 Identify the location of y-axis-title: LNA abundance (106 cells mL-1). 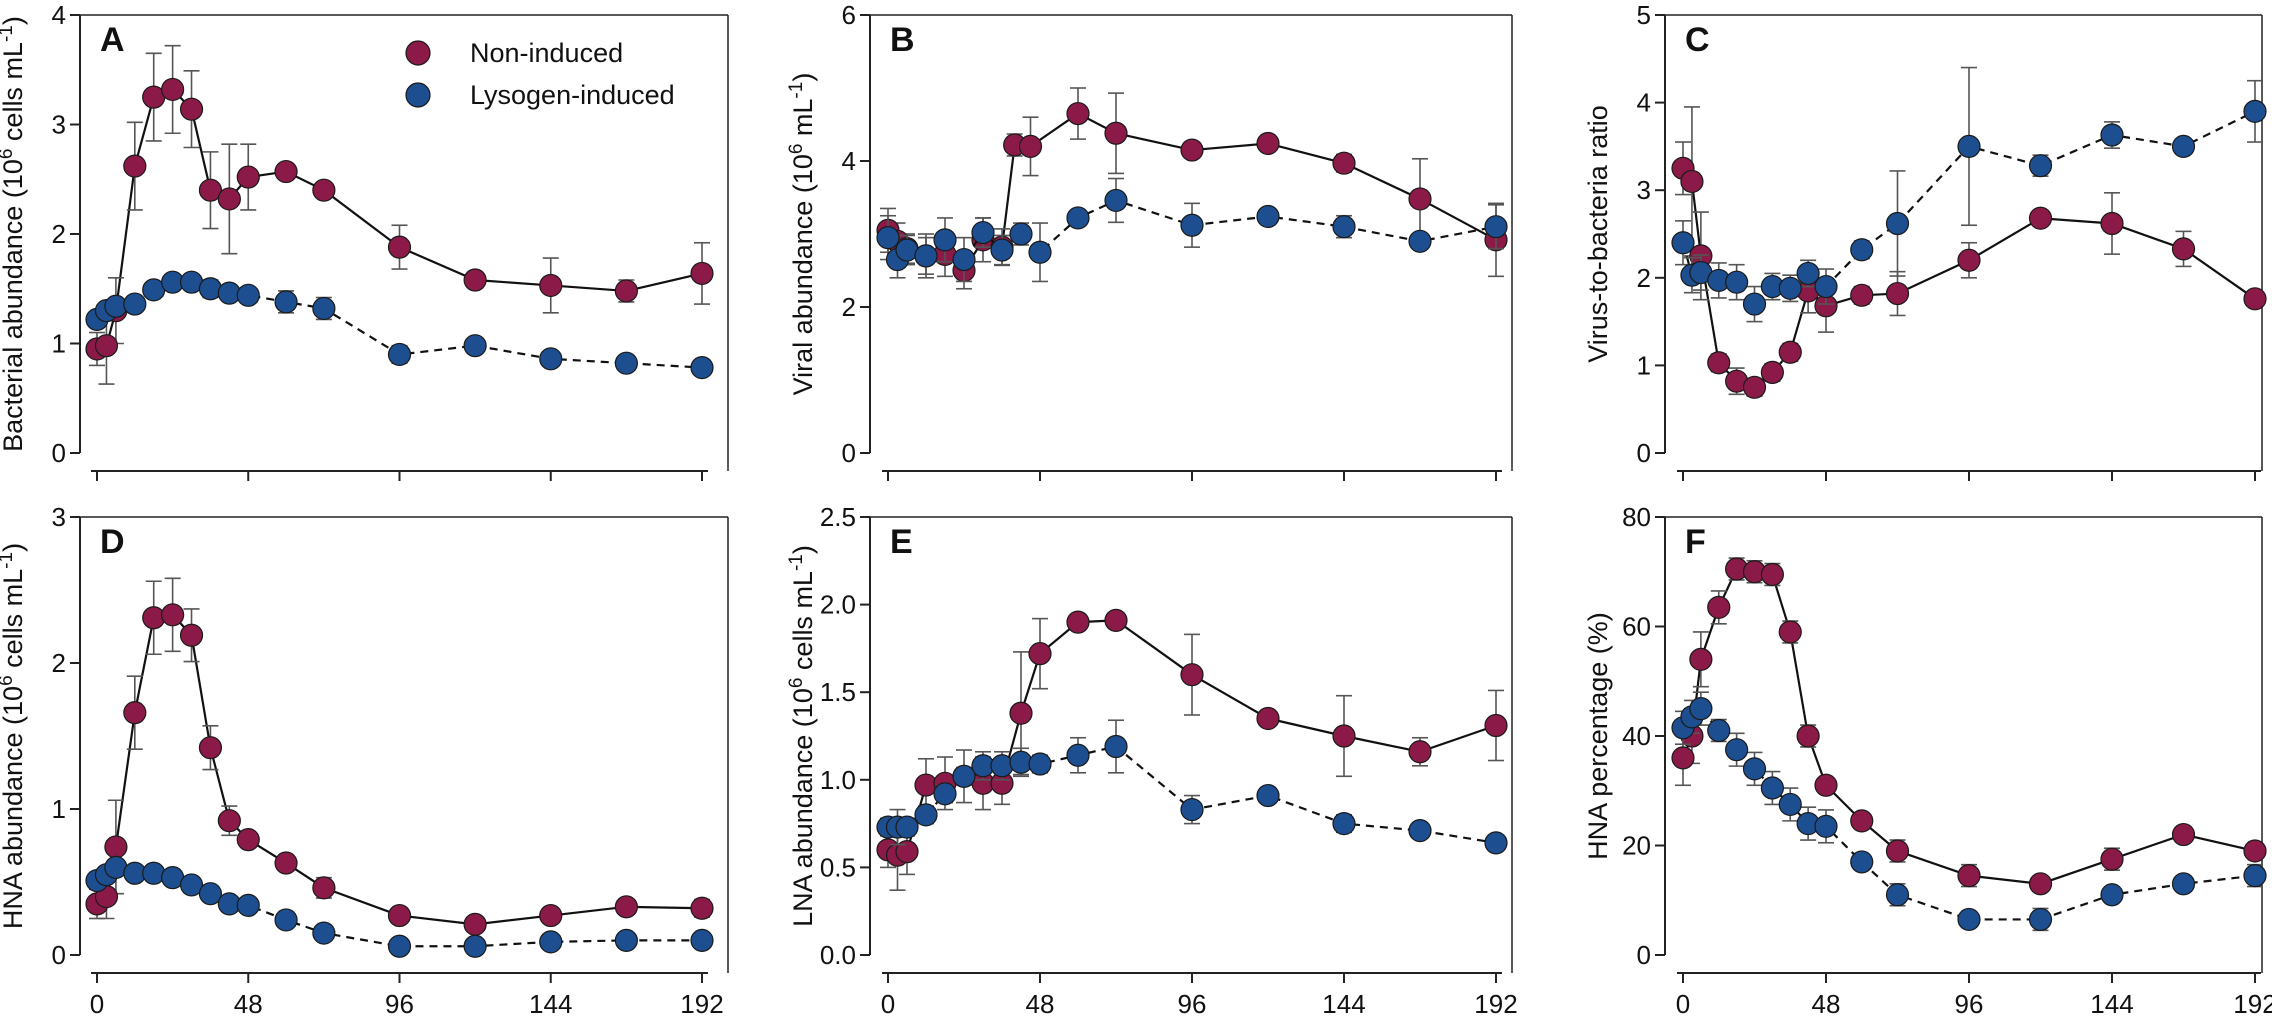
(802, 736).